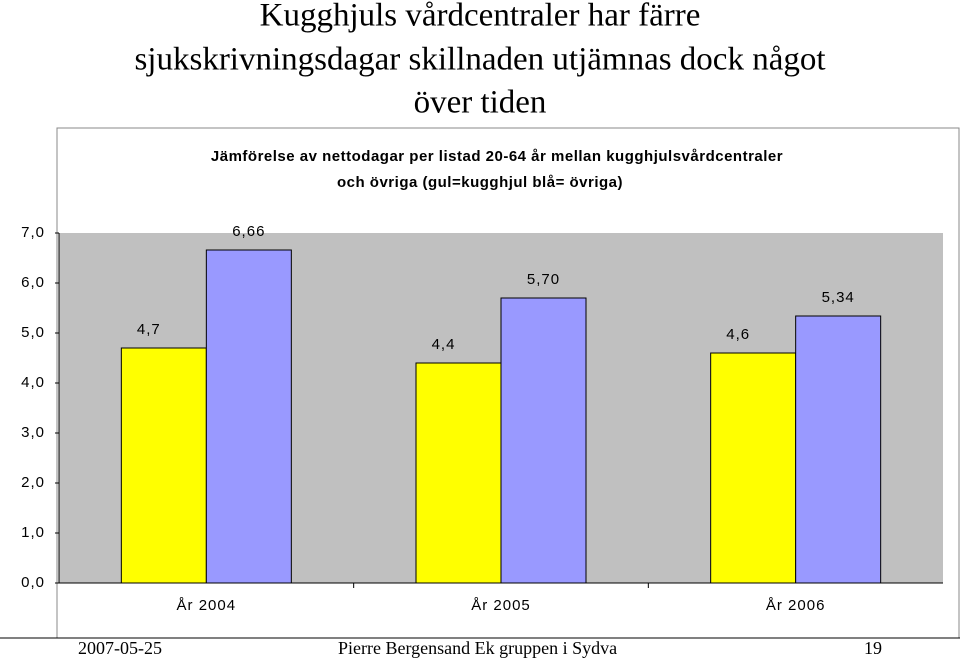 This screenshot has width=960, height=660. Describe the element at coordinates (120, 648) in the screenshot. I see `footer-date: 2007-05-25` at that location.